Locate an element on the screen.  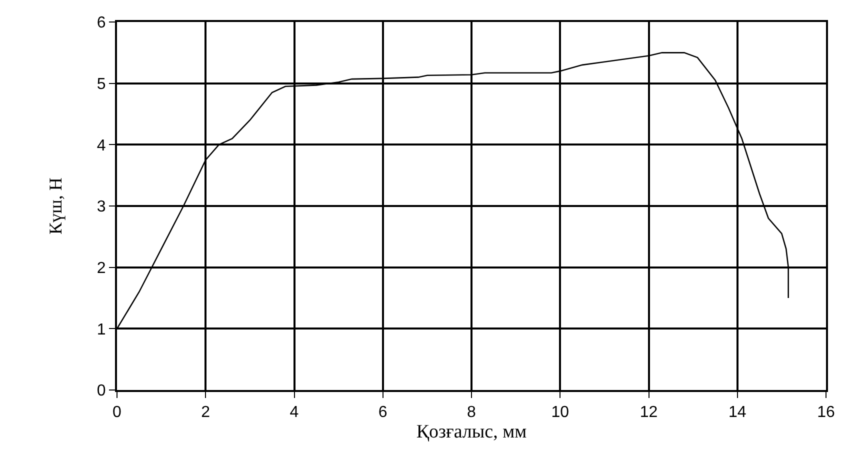
x-tick-label: 14 is located at coordinates (737, 413).